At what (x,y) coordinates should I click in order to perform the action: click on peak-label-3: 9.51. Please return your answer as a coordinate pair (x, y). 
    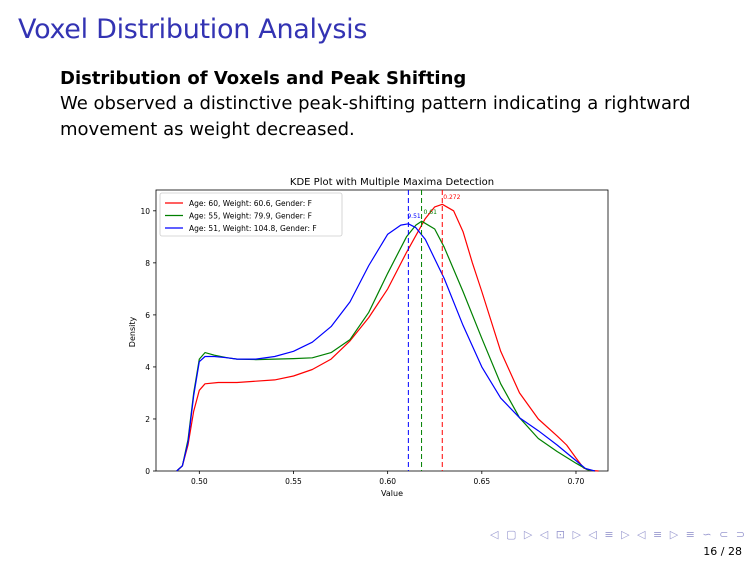
    Looking at the image, I should click on (414, 216).